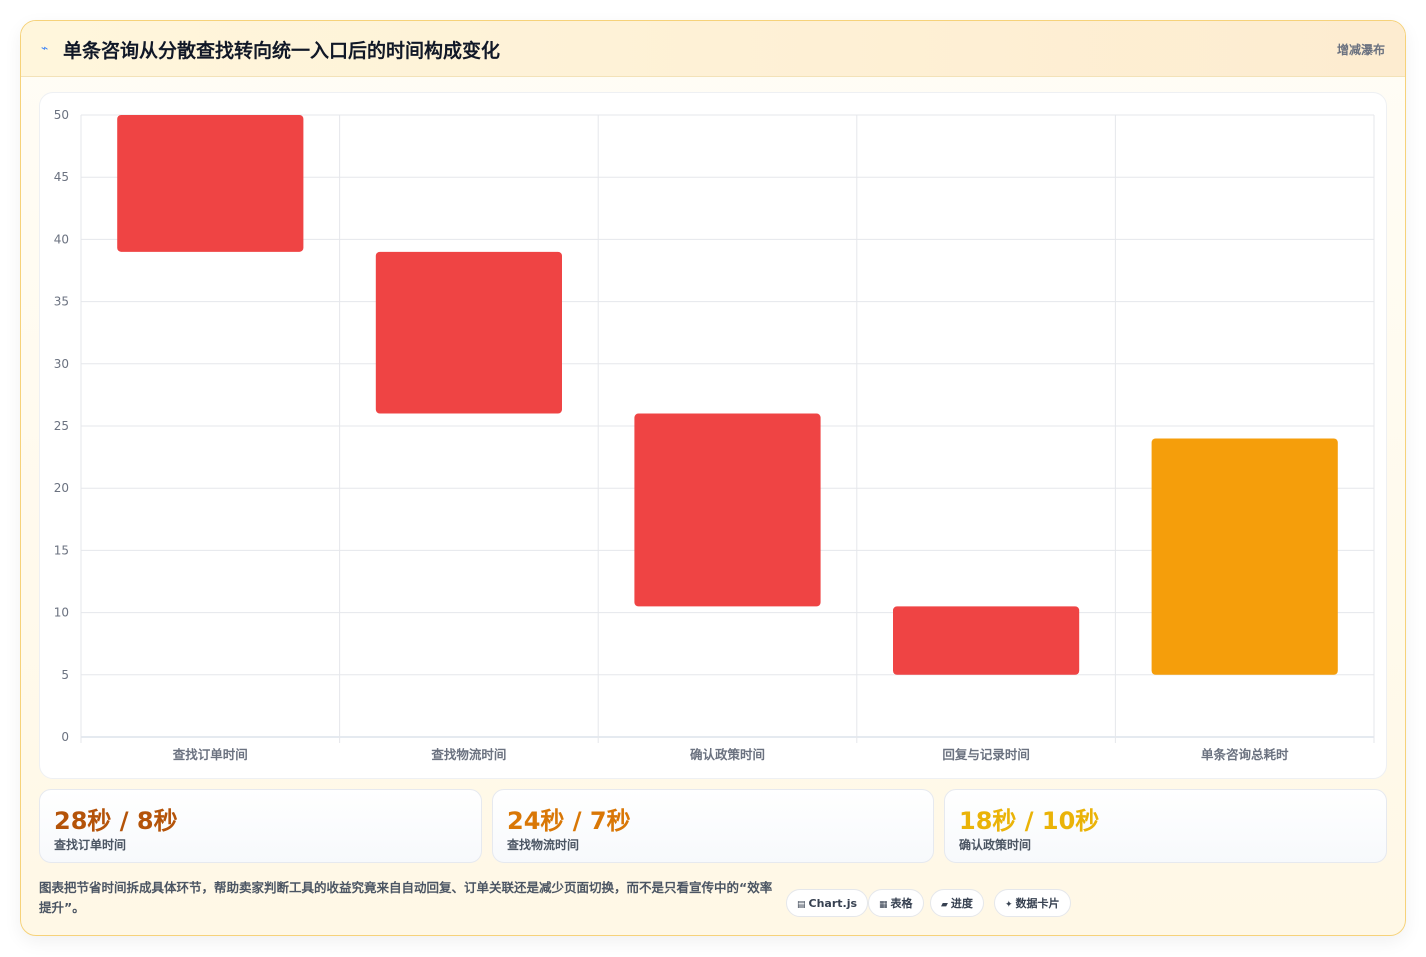  I want to click on chart-type-tag: 增减瀑布, so click(1360, 50).